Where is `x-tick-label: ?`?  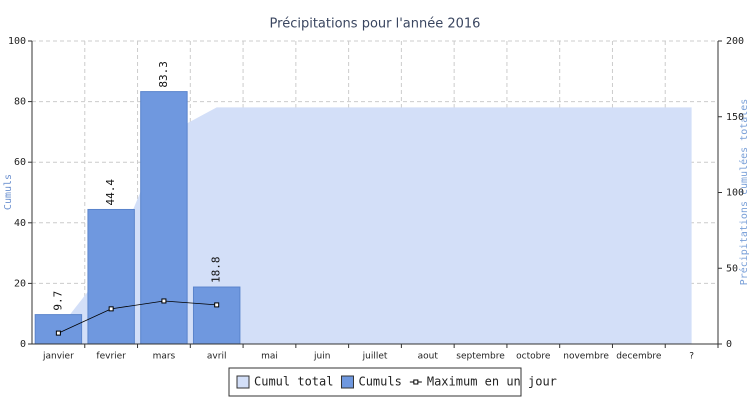 x-tick-label: ? is located at coordinates (691, 357).